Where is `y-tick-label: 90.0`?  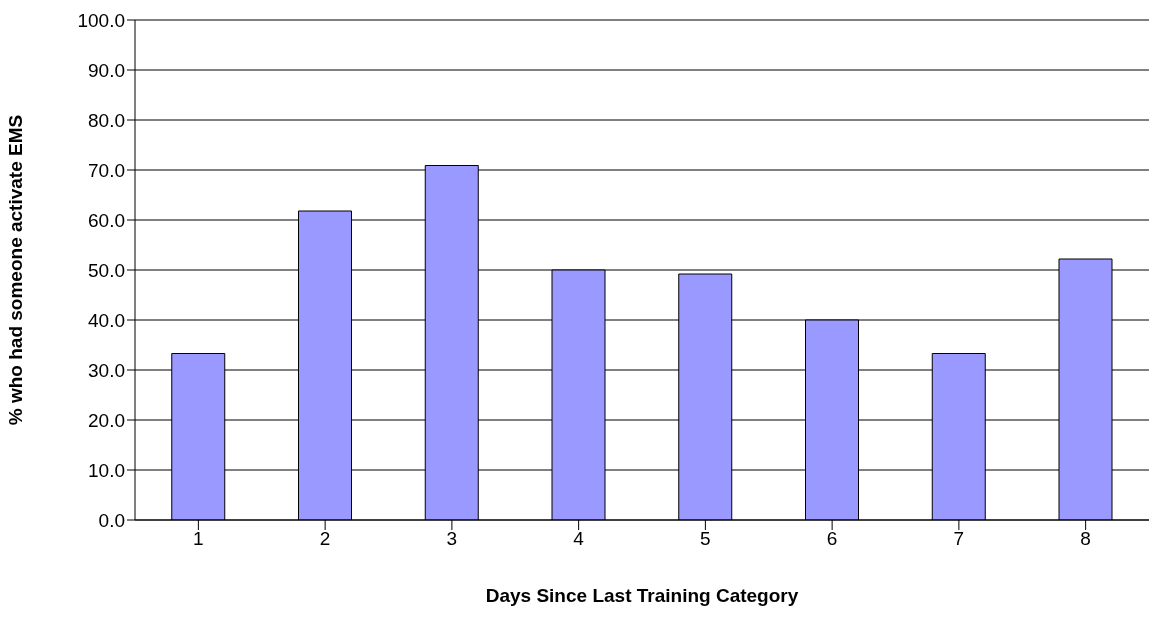 y-tick-label: 90.0 is located at coordinates (106, 70).